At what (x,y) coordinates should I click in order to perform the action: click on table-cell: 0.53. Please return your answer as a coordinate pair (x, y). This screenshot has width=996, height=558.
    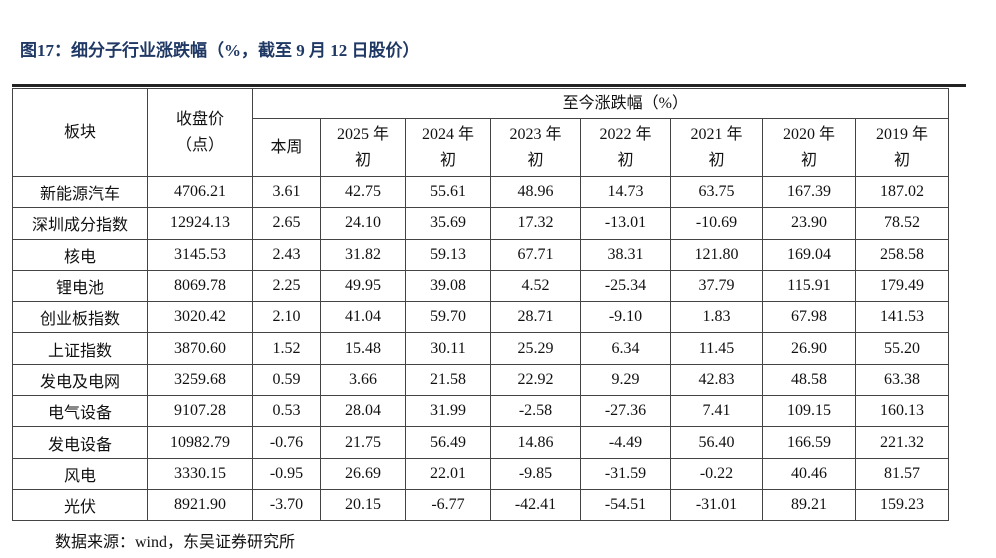
    Looking at the image, I should click on (286, 411).